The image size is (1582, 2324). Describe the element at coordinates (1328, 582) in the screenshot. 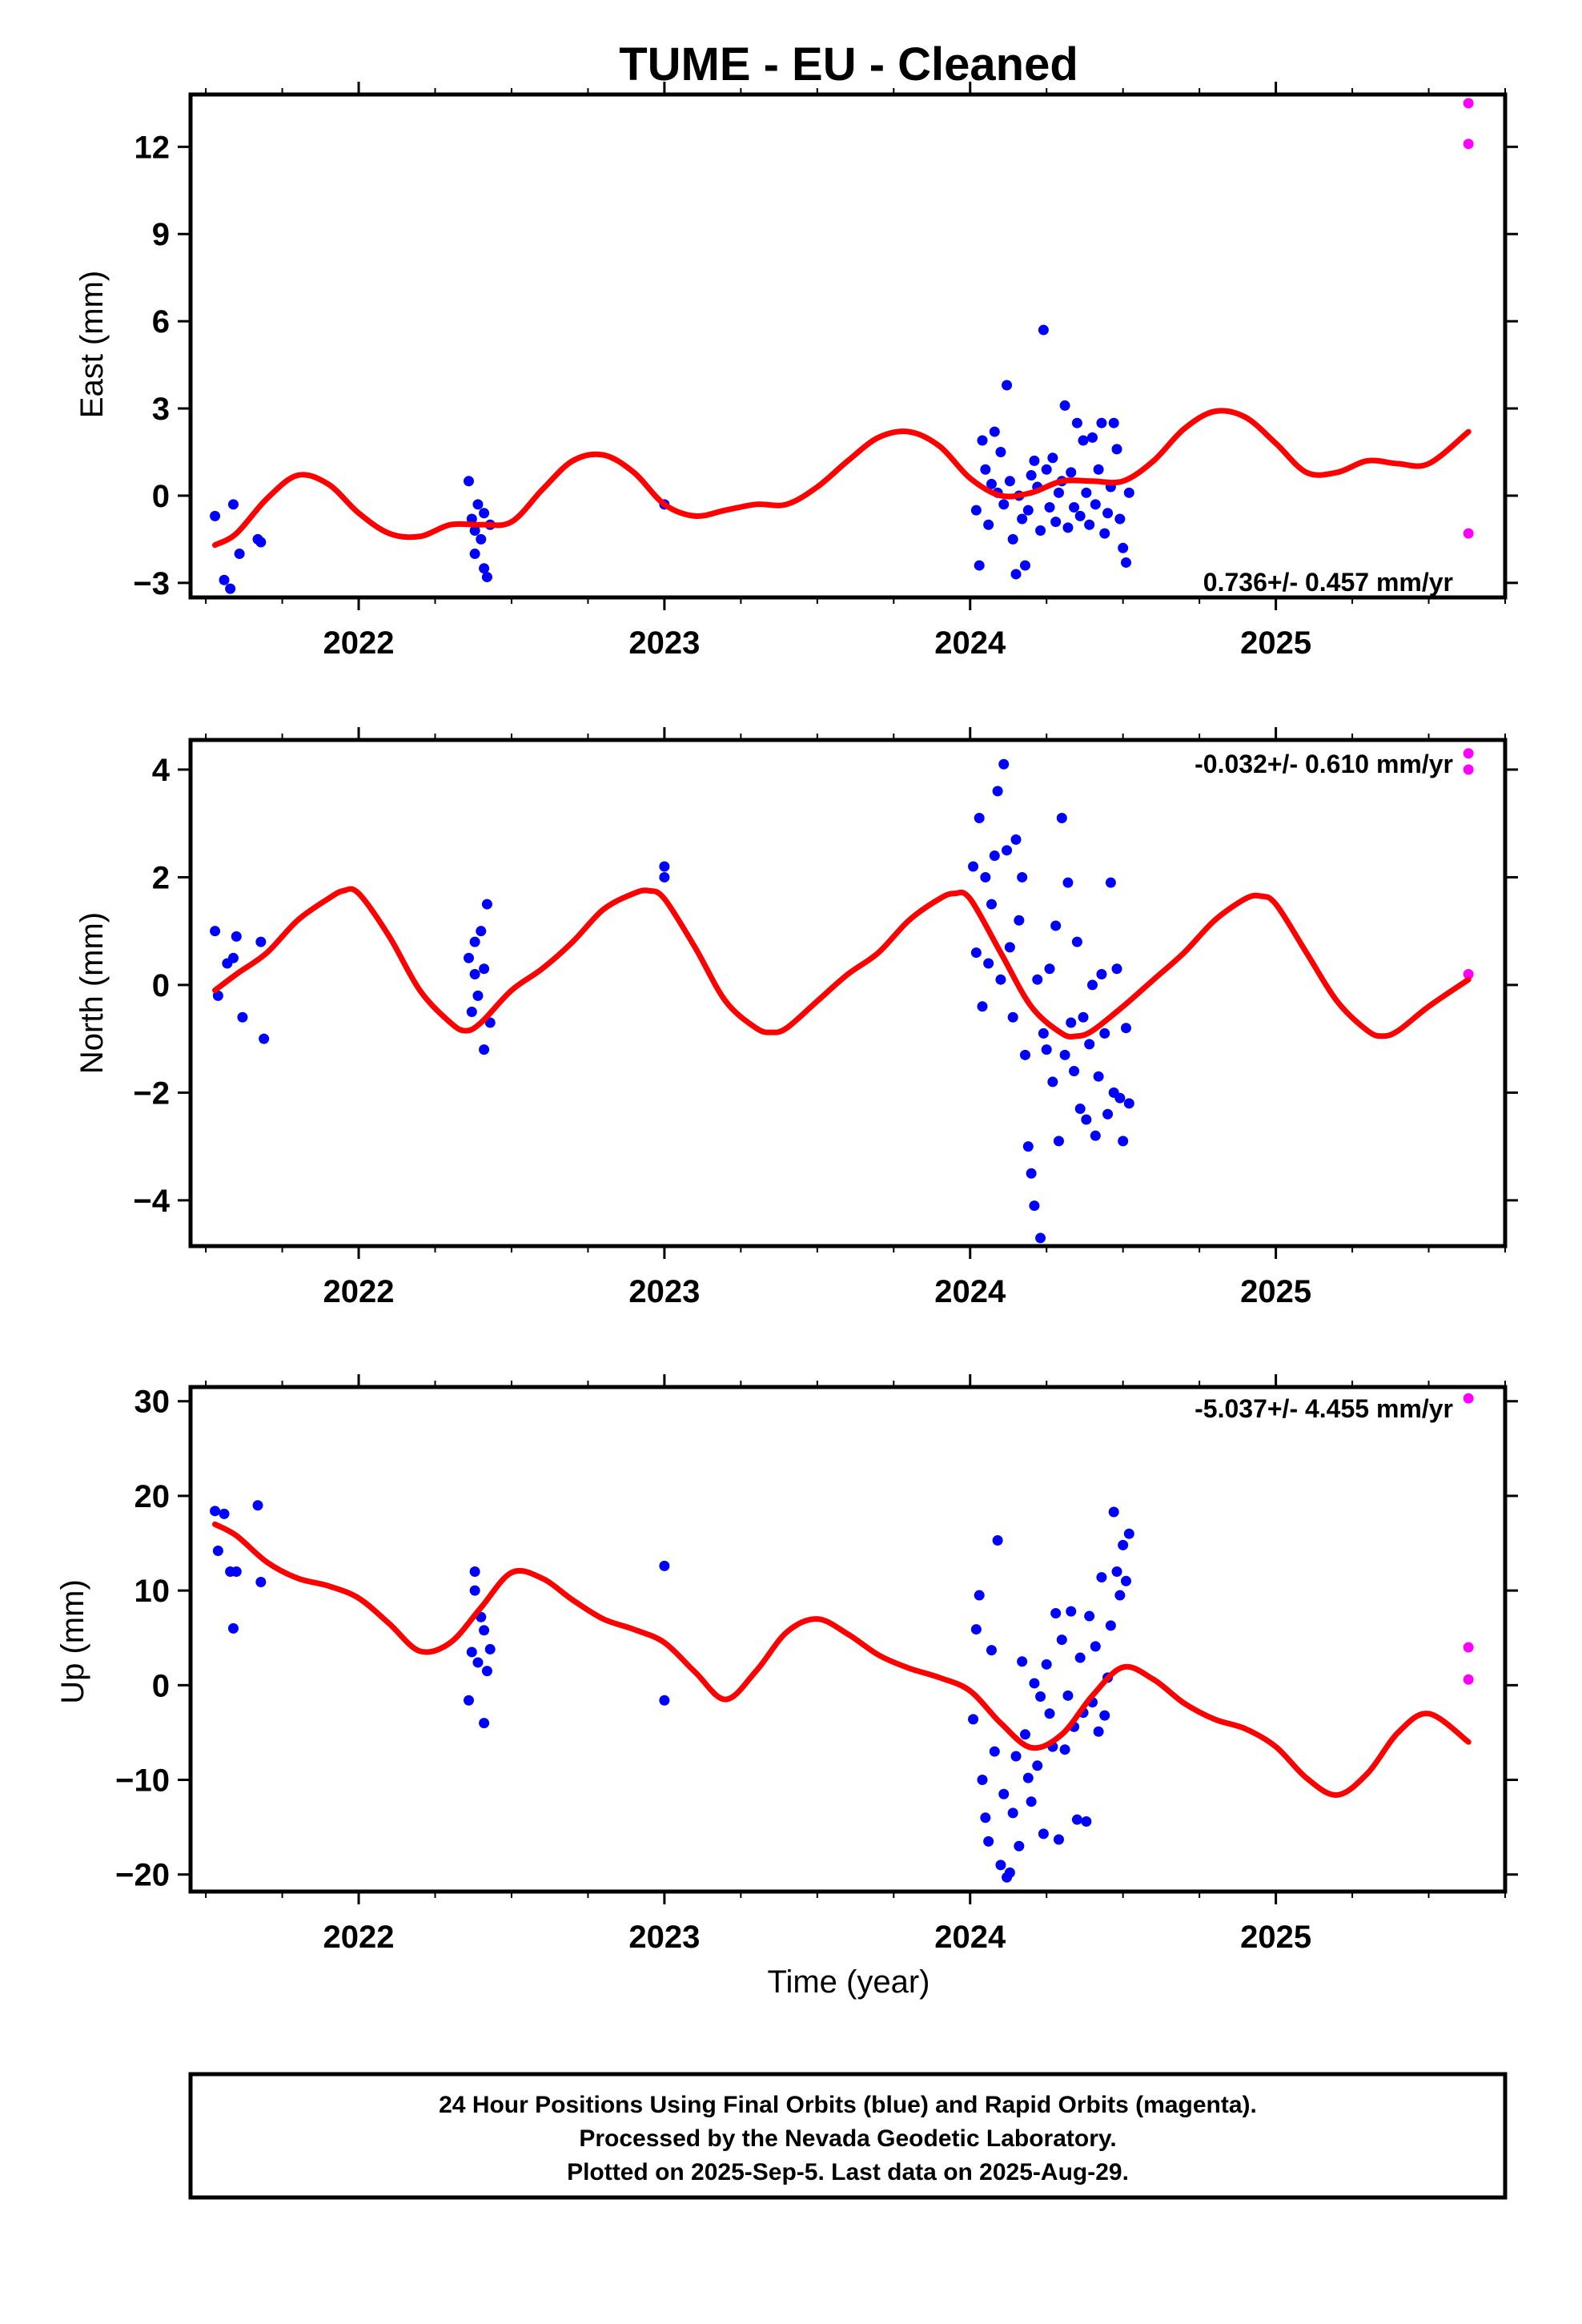

I see `velocity-label: 0.736+/- 0.457 mm/yr` at that location.